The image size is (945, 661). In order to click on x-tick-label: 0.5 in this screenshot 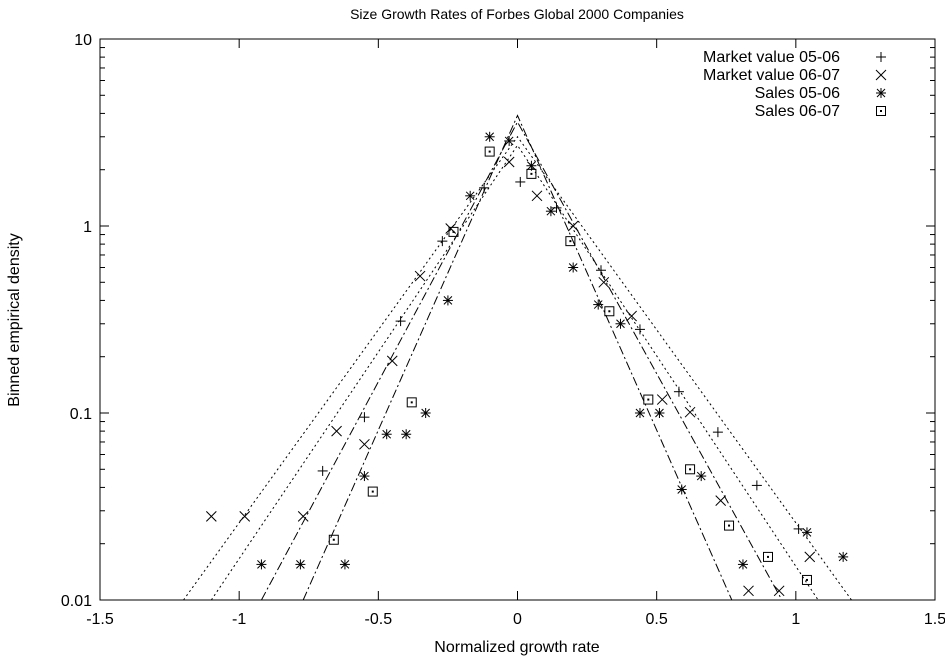, I will do `click(657, 619)`.